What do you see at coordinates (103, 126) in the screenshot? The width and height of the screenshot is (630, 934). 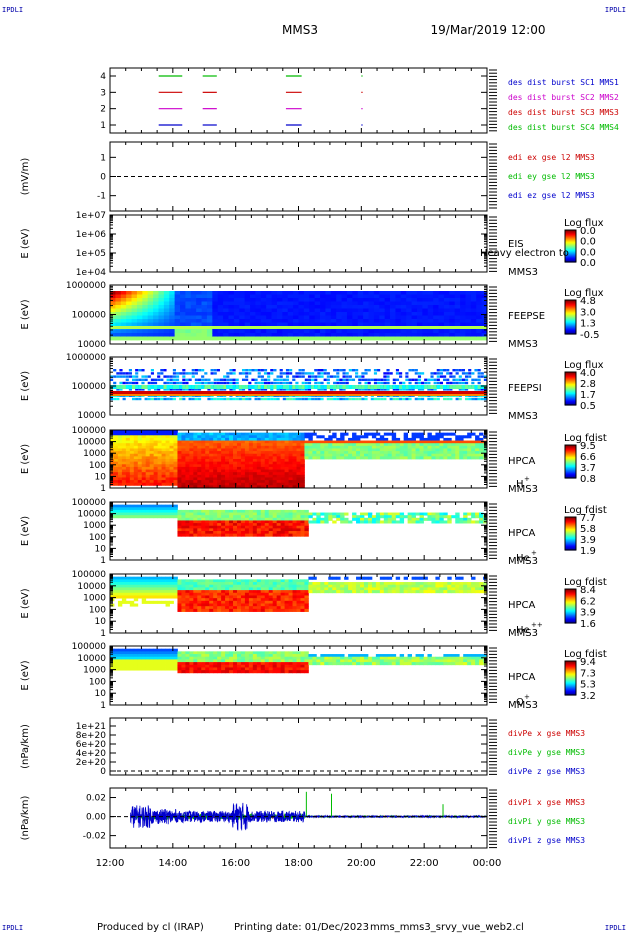 I see `panel-burst-ytick-label: 1` at bounding box center [103, 126].